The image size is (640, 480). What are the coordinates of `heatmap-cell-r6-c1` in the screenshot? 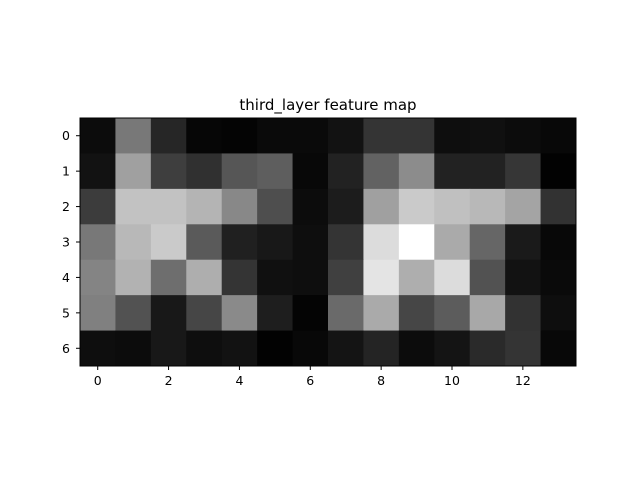 It's located at (133, 348).